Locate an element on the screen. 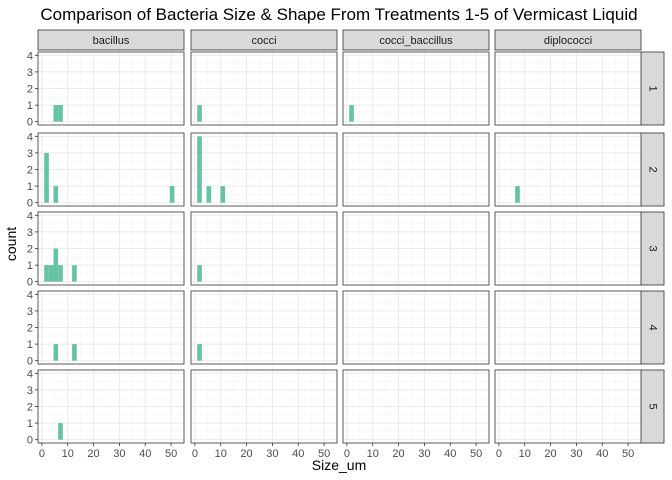 The image size is (672, 480). row-strip-label: 1 is located at coordinates (653, 88).